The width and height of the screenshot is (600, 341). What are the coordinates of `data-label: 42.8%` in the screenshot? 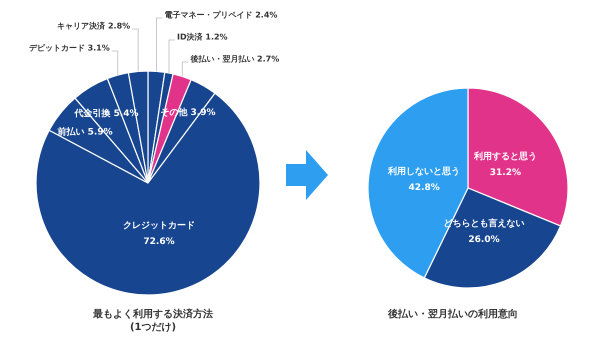 It's located at (424, 187).